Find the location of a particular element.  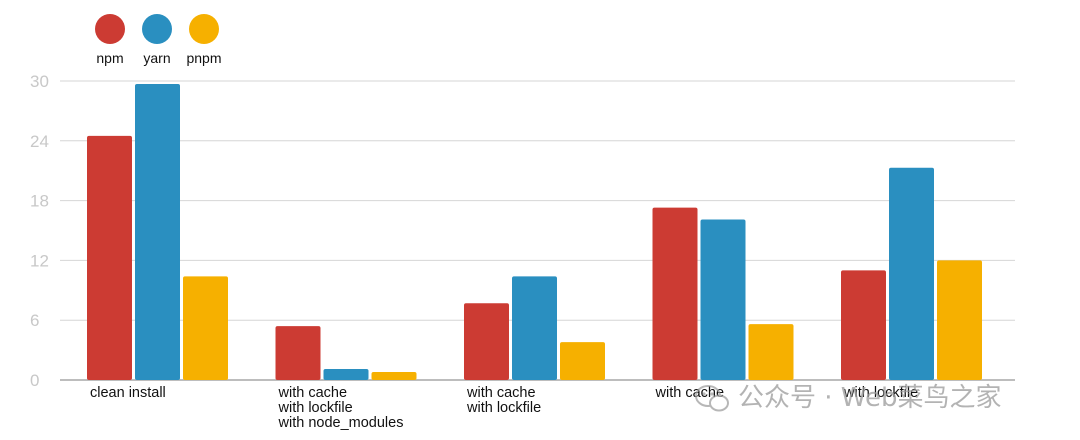

x-category-label-line: with node_modules is located at coordinates (341, 423).